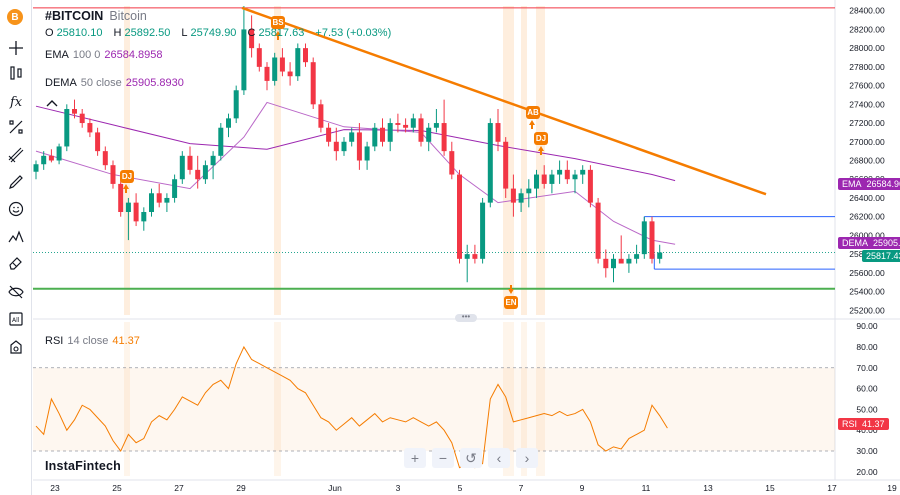 Image resolution: width=900 pixels, height=495 pixels. I want to click on time-tick-label: 3, so click(398, 488).